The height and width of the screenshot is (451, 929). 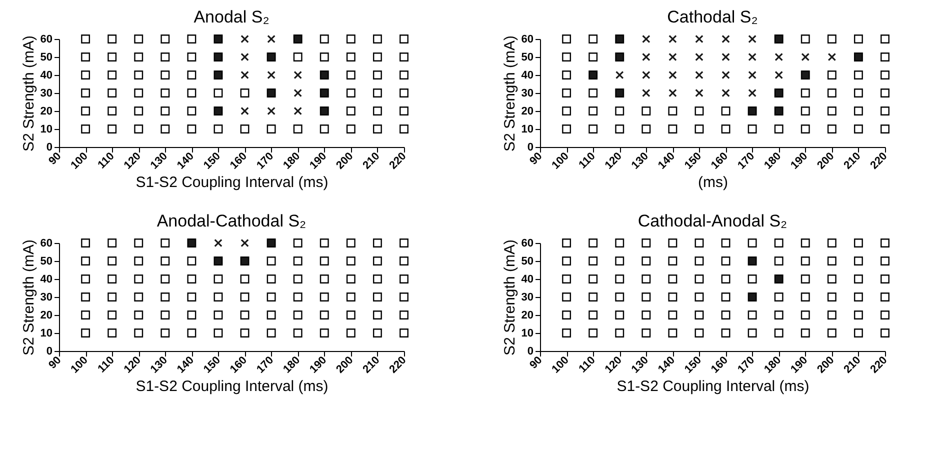 I want to click on chart-title: Anodal S₂, so click(x=232, y=16).